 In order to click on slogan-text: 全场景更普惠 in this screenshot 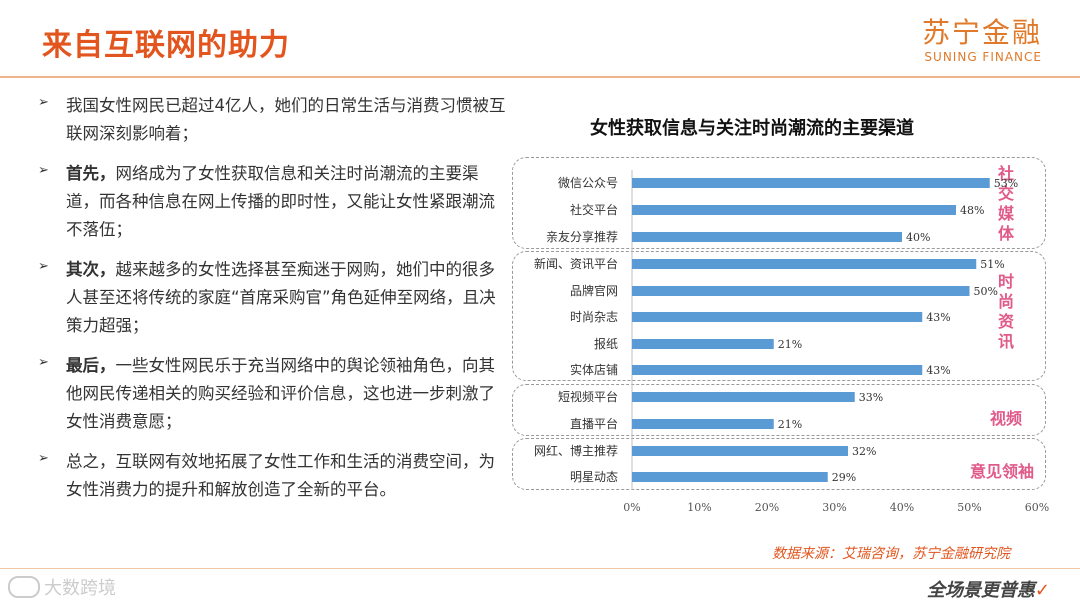, I will do `click(980, 590)`.